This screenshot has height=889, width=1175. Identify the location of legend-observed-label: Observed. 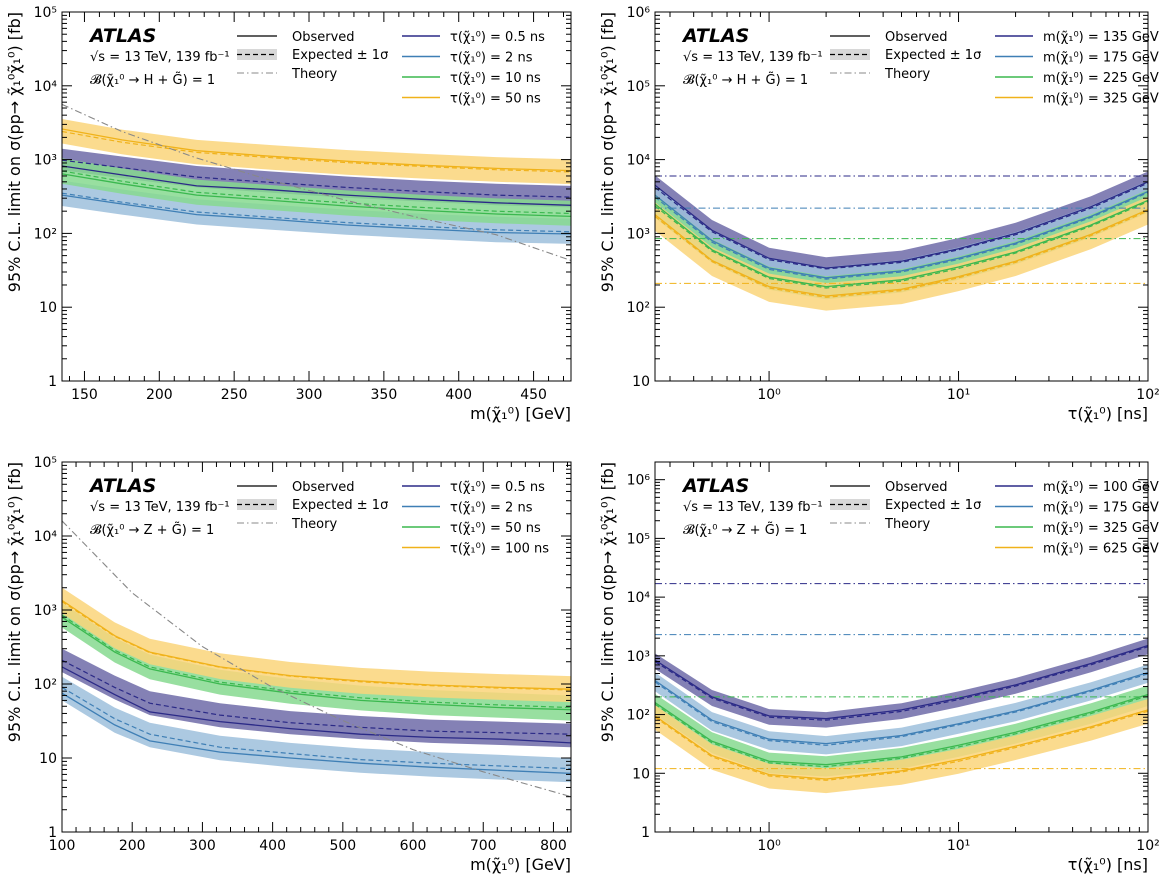
(916, 37).